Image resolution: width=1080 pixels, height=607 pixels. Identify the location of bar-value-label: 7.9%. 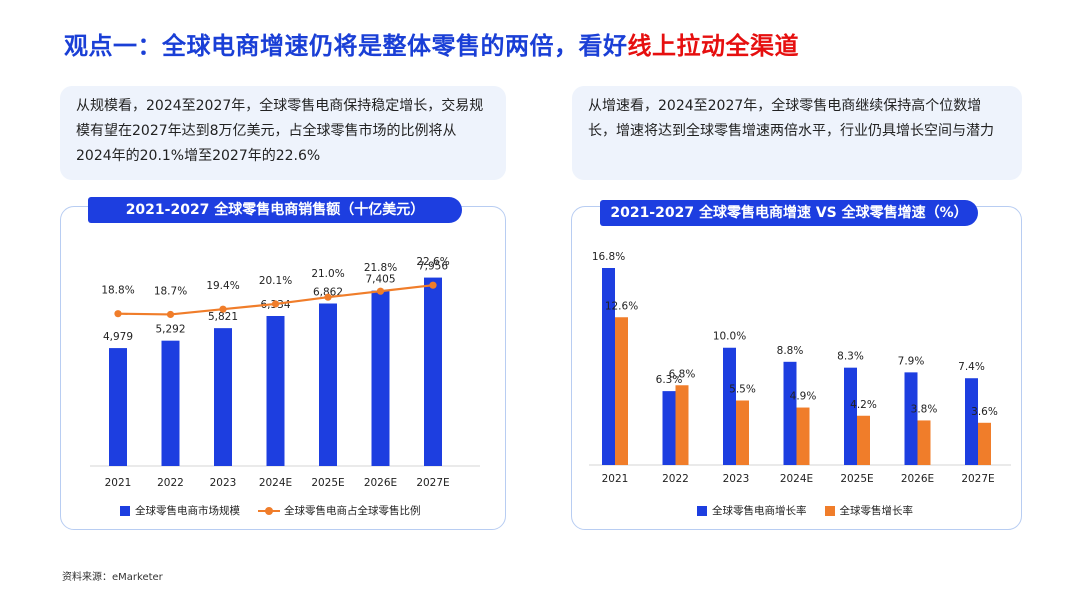
(911, 361).